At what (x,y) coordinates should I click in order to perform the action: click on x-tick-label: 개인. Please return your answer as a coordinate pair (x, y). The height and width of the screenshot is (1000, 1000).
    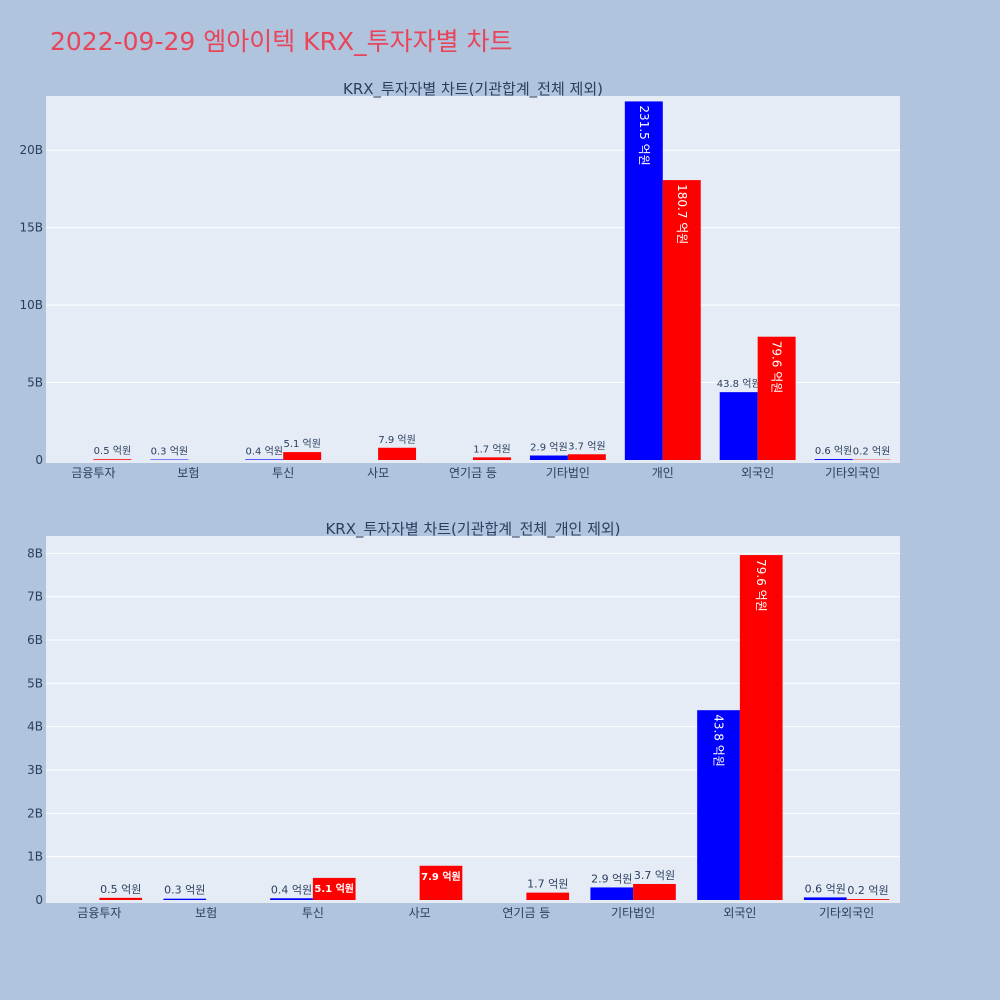
    Looking at the image, I should click on (663, 473).